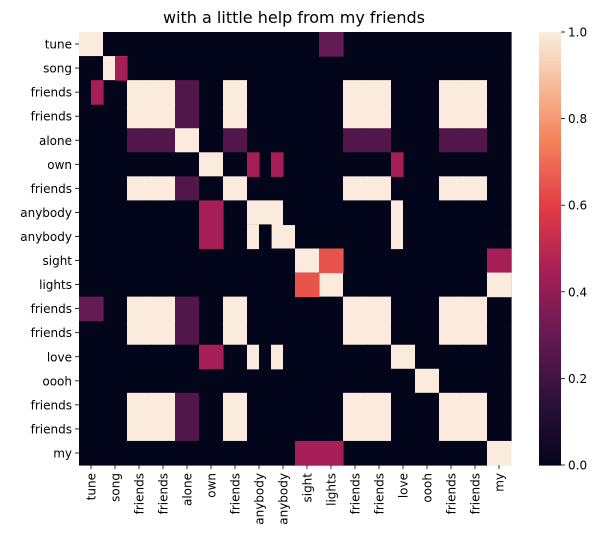  I want to click on chart-title: with a little help from my friends, so click(294, 17).